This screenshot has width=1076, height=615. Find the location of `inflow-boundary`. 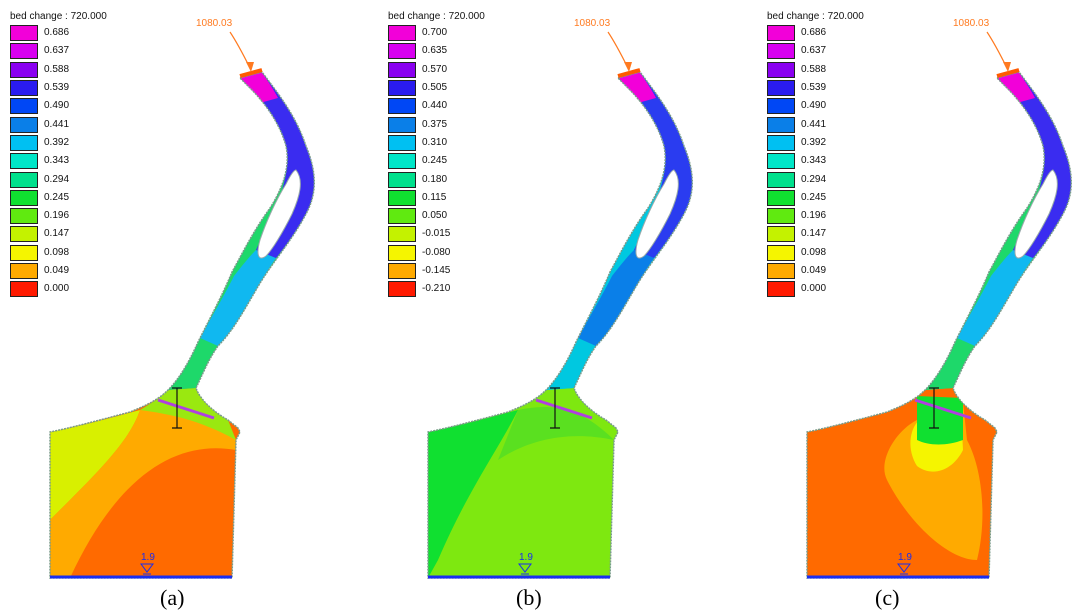

inflow-boundary is located at coordinates (251, 73).